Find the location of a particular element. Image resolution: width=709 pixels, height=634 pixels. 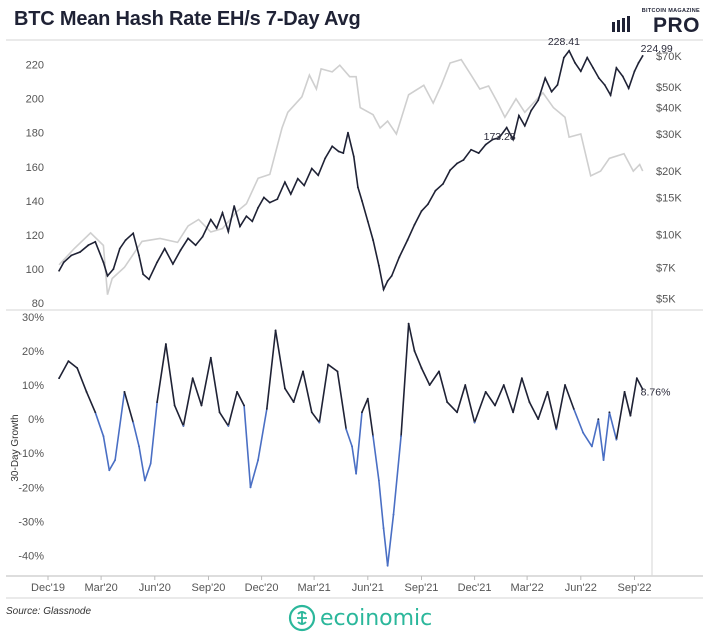

y-tick-label: 200 is located at coordinates (35, 100).